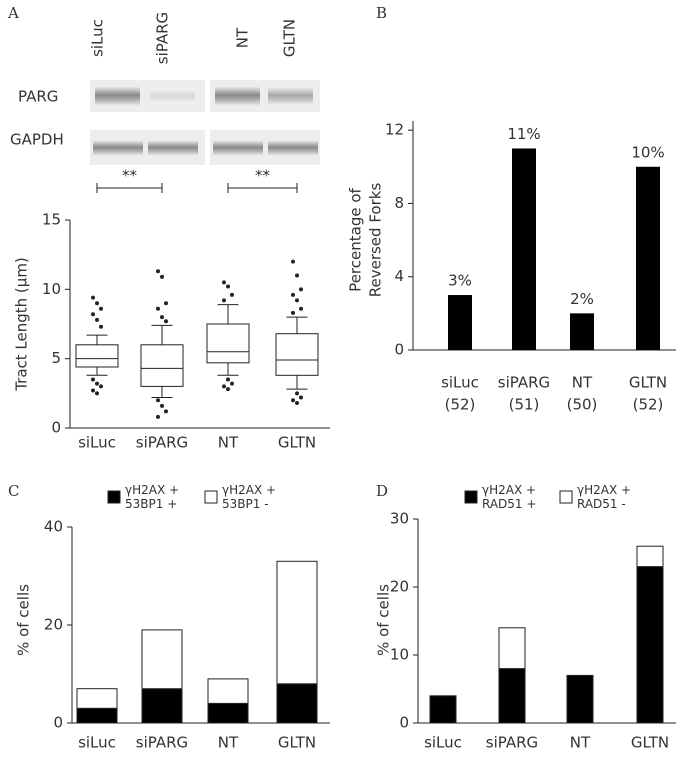 The image size is (680, 759). What do you see at coordinates (523, 134) in the screenshot?
I see `value-label: 11%` at bounding box center [523, 134].